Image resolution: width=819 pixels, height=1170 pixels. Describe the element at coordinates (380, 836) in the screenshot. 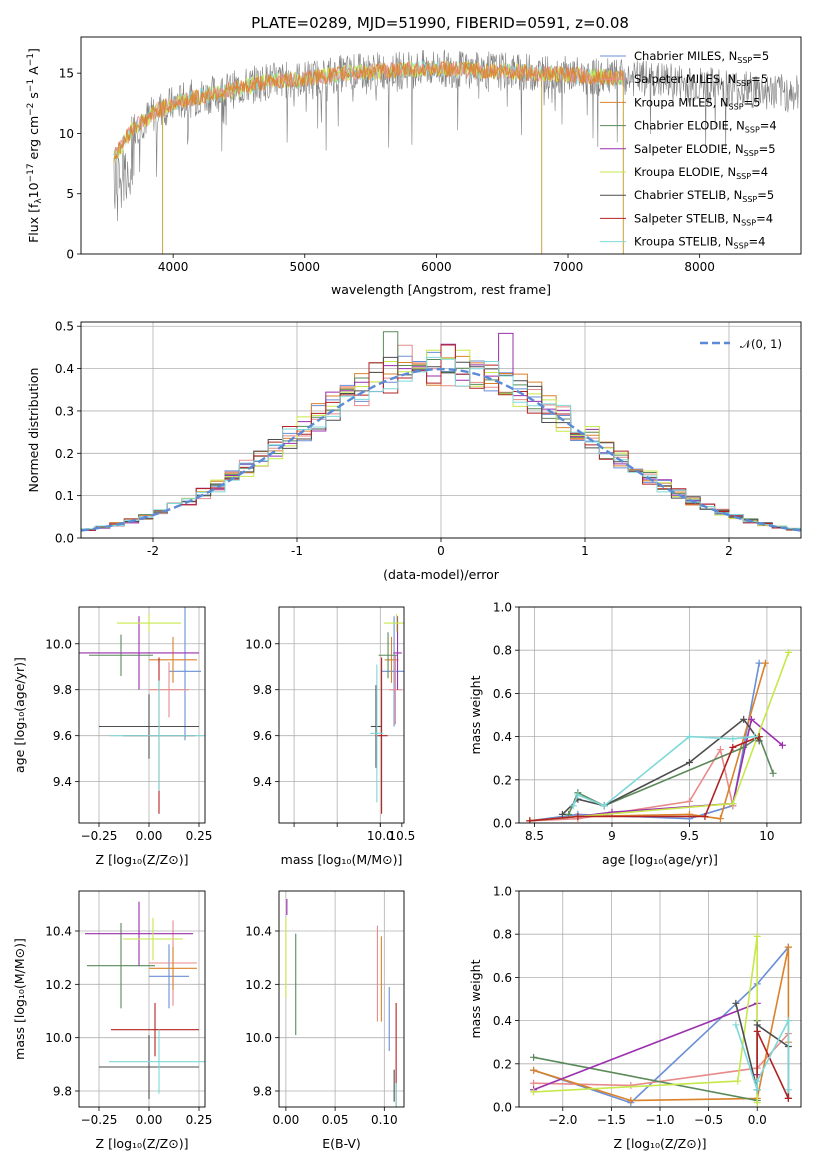

I see `x-tick-label: 10.0` at that location.